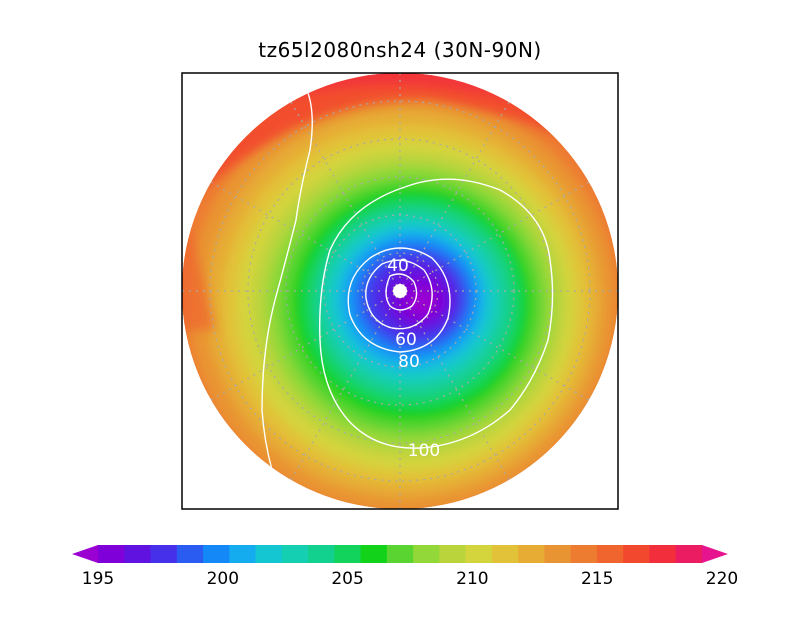  Describe the element at coordinates (715, 554) in the screenshot. I see `colorbar-extend-max` at that location.